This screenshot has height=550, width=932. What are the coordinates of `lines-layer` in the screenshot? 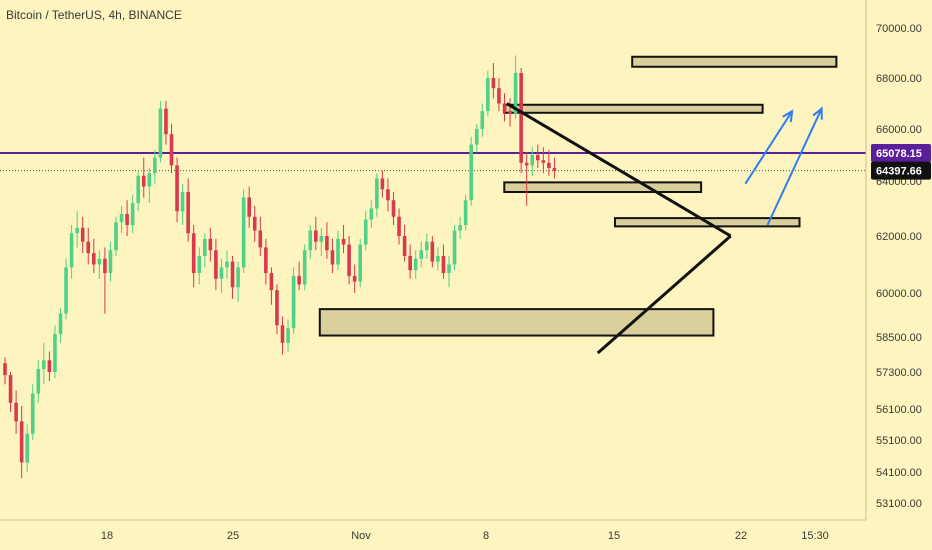 It's located at (433, 161).